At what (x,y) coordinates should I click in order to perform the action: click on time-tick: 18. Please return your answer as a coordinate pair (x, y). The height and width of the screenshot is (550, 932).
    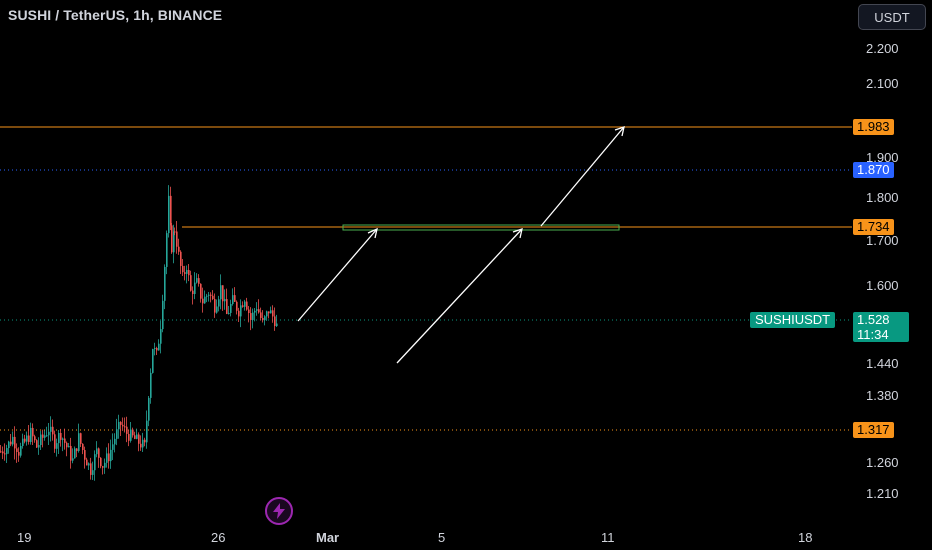
    Looking at the image, I should click on (805, 537).